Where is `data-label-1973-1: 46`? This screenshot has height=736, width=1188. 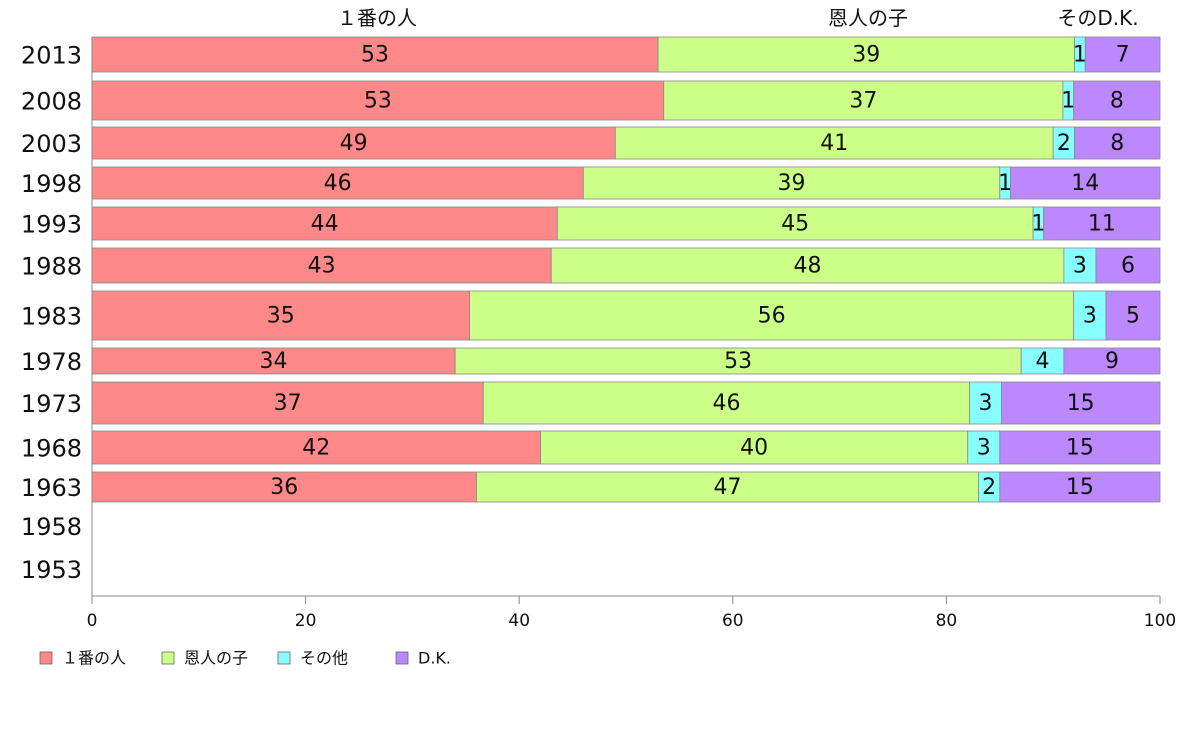
data-label-1973-1: 46 is located at coordinates (726, 403).